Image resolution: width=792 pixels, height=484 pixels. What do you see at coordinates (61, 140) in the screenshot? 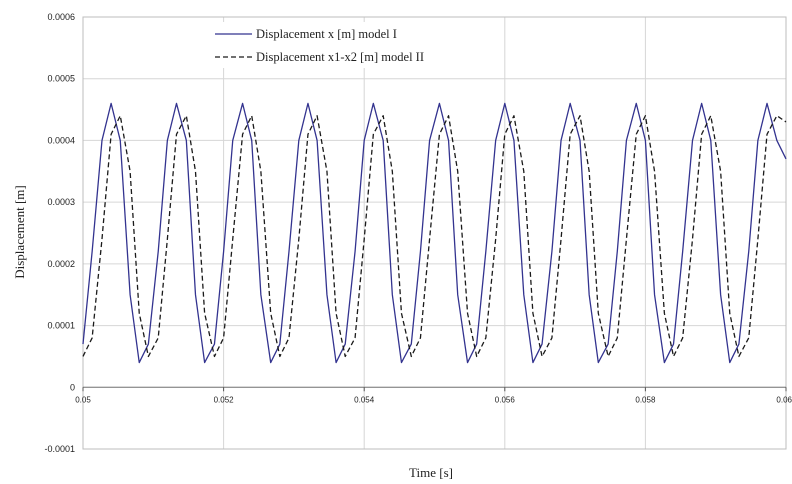
I see `y-tick-label: 0.0004` at bounding box center [61, 140].